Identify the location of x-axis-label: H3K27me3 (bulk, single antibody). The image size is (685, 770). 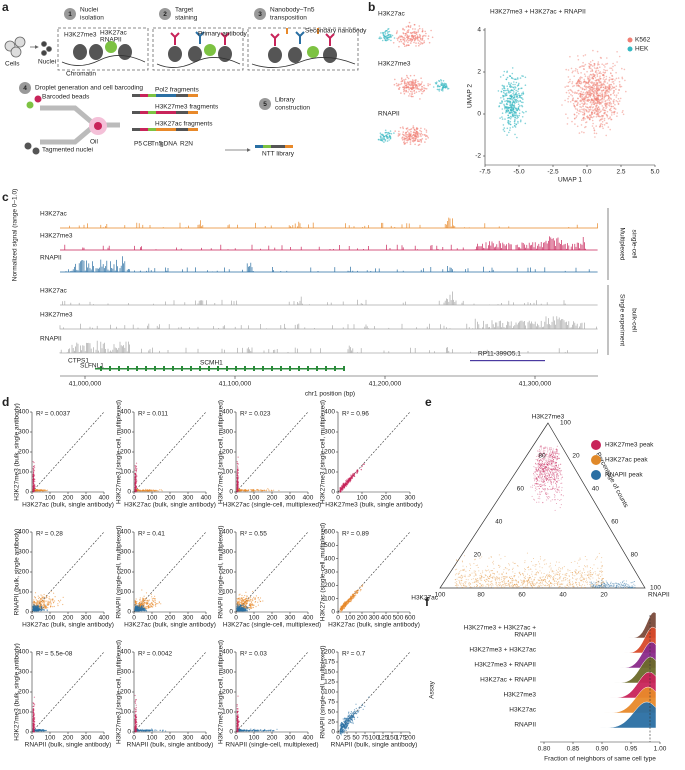
(374, 505).